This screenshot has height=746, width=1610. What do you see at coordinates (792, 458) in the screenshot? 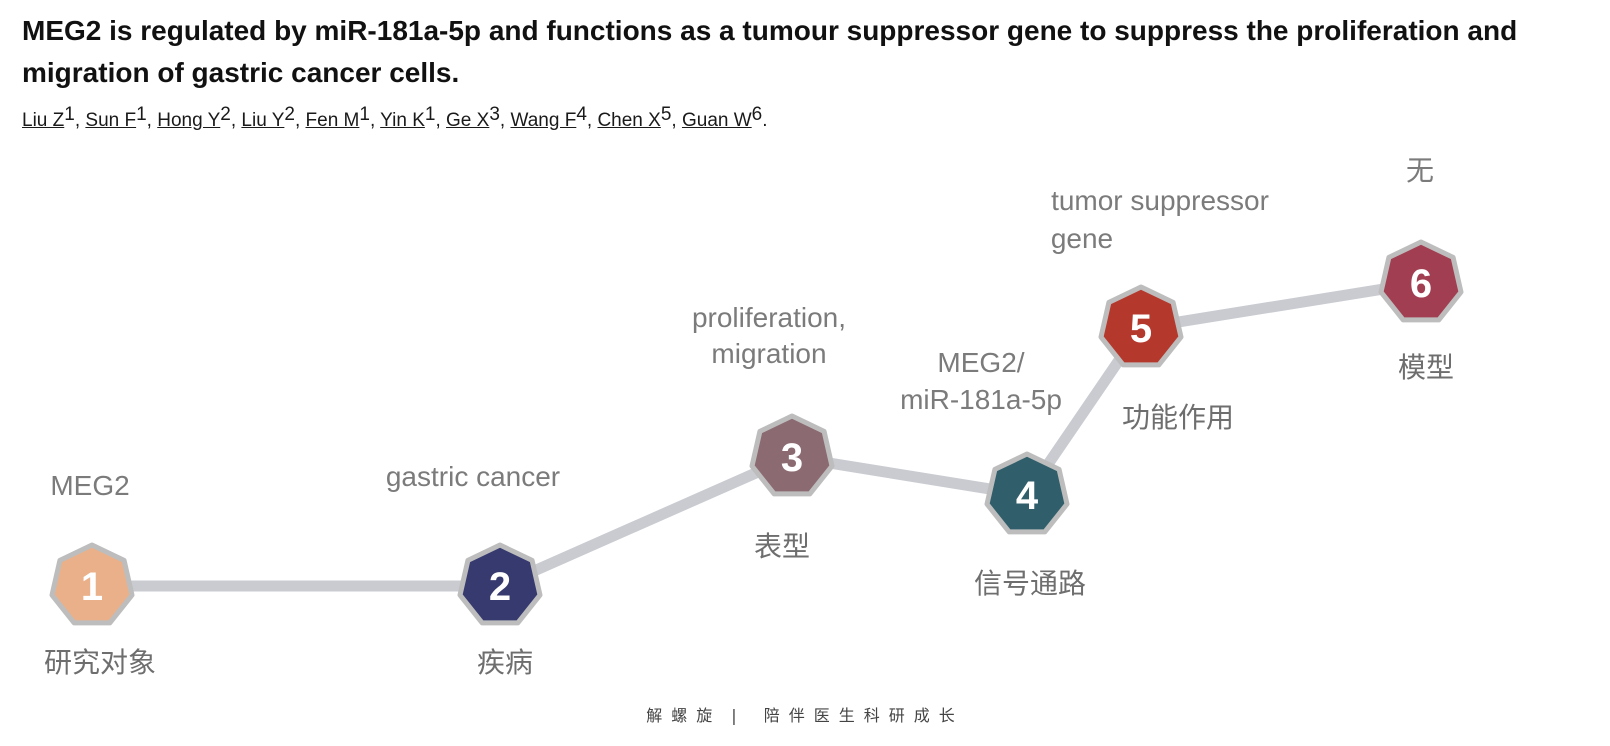
I see `step-number: 3` at bounding box center [792, 458].